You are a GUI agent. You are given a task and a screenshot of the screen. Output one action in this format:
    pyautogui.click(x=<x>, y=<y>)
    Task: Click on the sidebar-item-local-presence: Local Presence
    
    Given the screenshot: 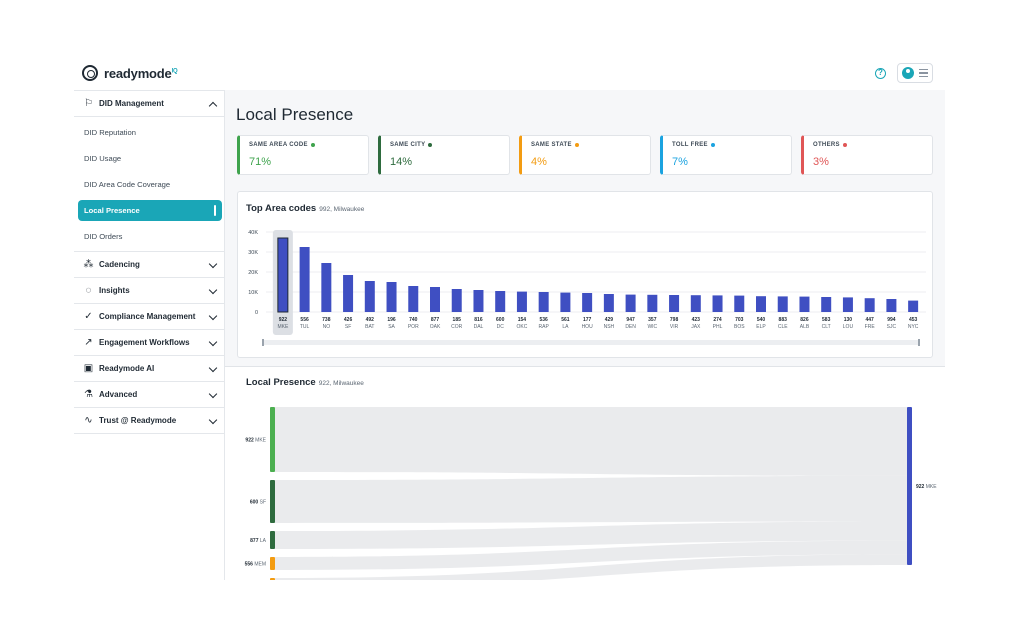 What is the action you would take?
    pyautogui.click(x=150, y=210)
    